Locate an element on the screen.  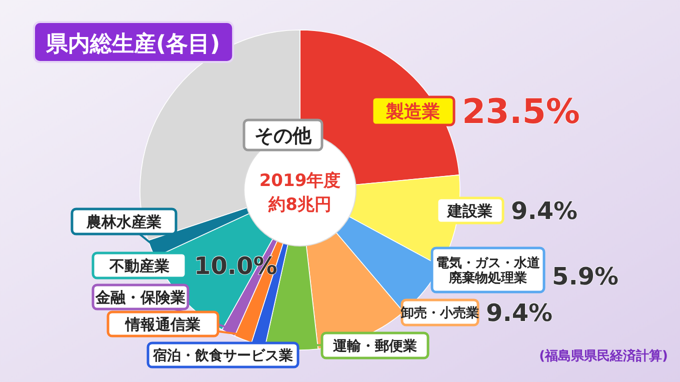
text: 2019年度 is located at coordinates (300, 181).